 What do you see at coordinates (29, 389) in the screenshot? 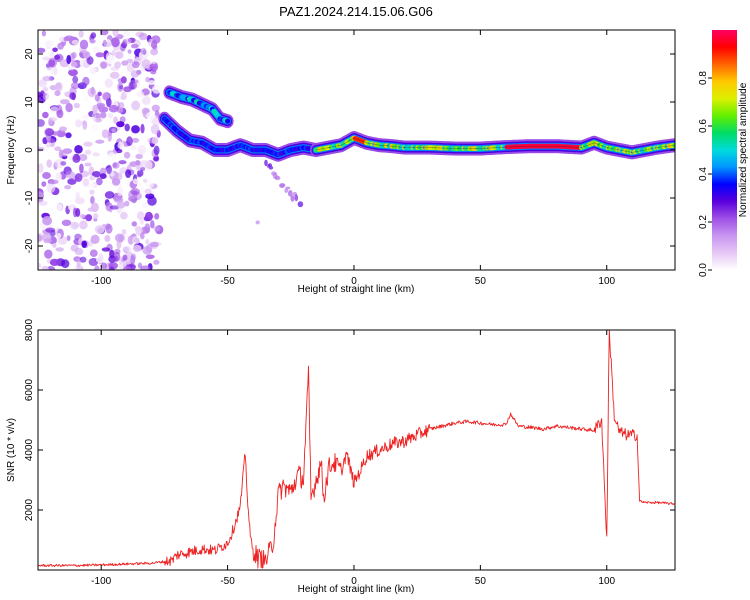
I see `snr-y-tick-label: 6000` at bounding box center [29, 389].